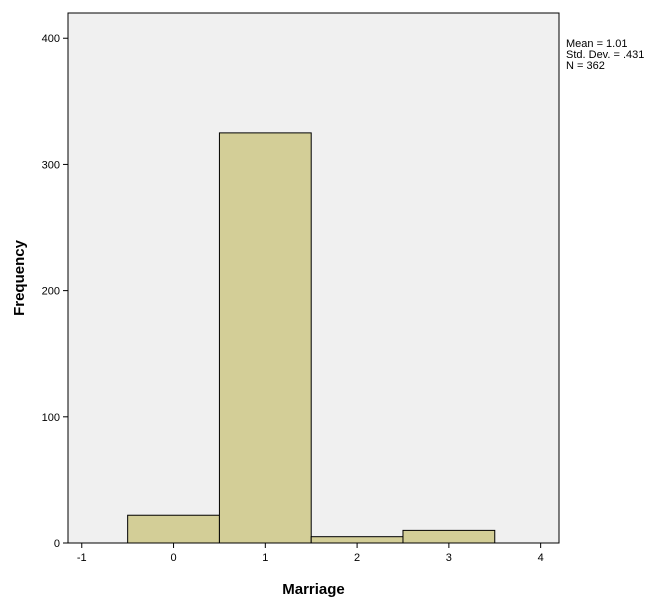  What do you see at coordinates (541, 558) in the screenshot?
I see `x-tick-label-5: 4` at bounding box center [541, 558].